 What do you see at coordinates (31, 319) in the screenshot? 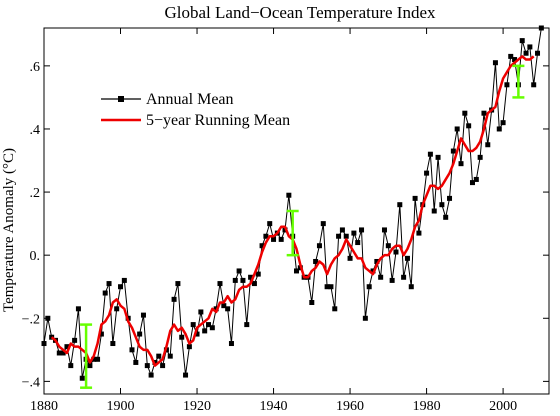
I see `y-tick-label: −.2` at bounding box center [31, 319].